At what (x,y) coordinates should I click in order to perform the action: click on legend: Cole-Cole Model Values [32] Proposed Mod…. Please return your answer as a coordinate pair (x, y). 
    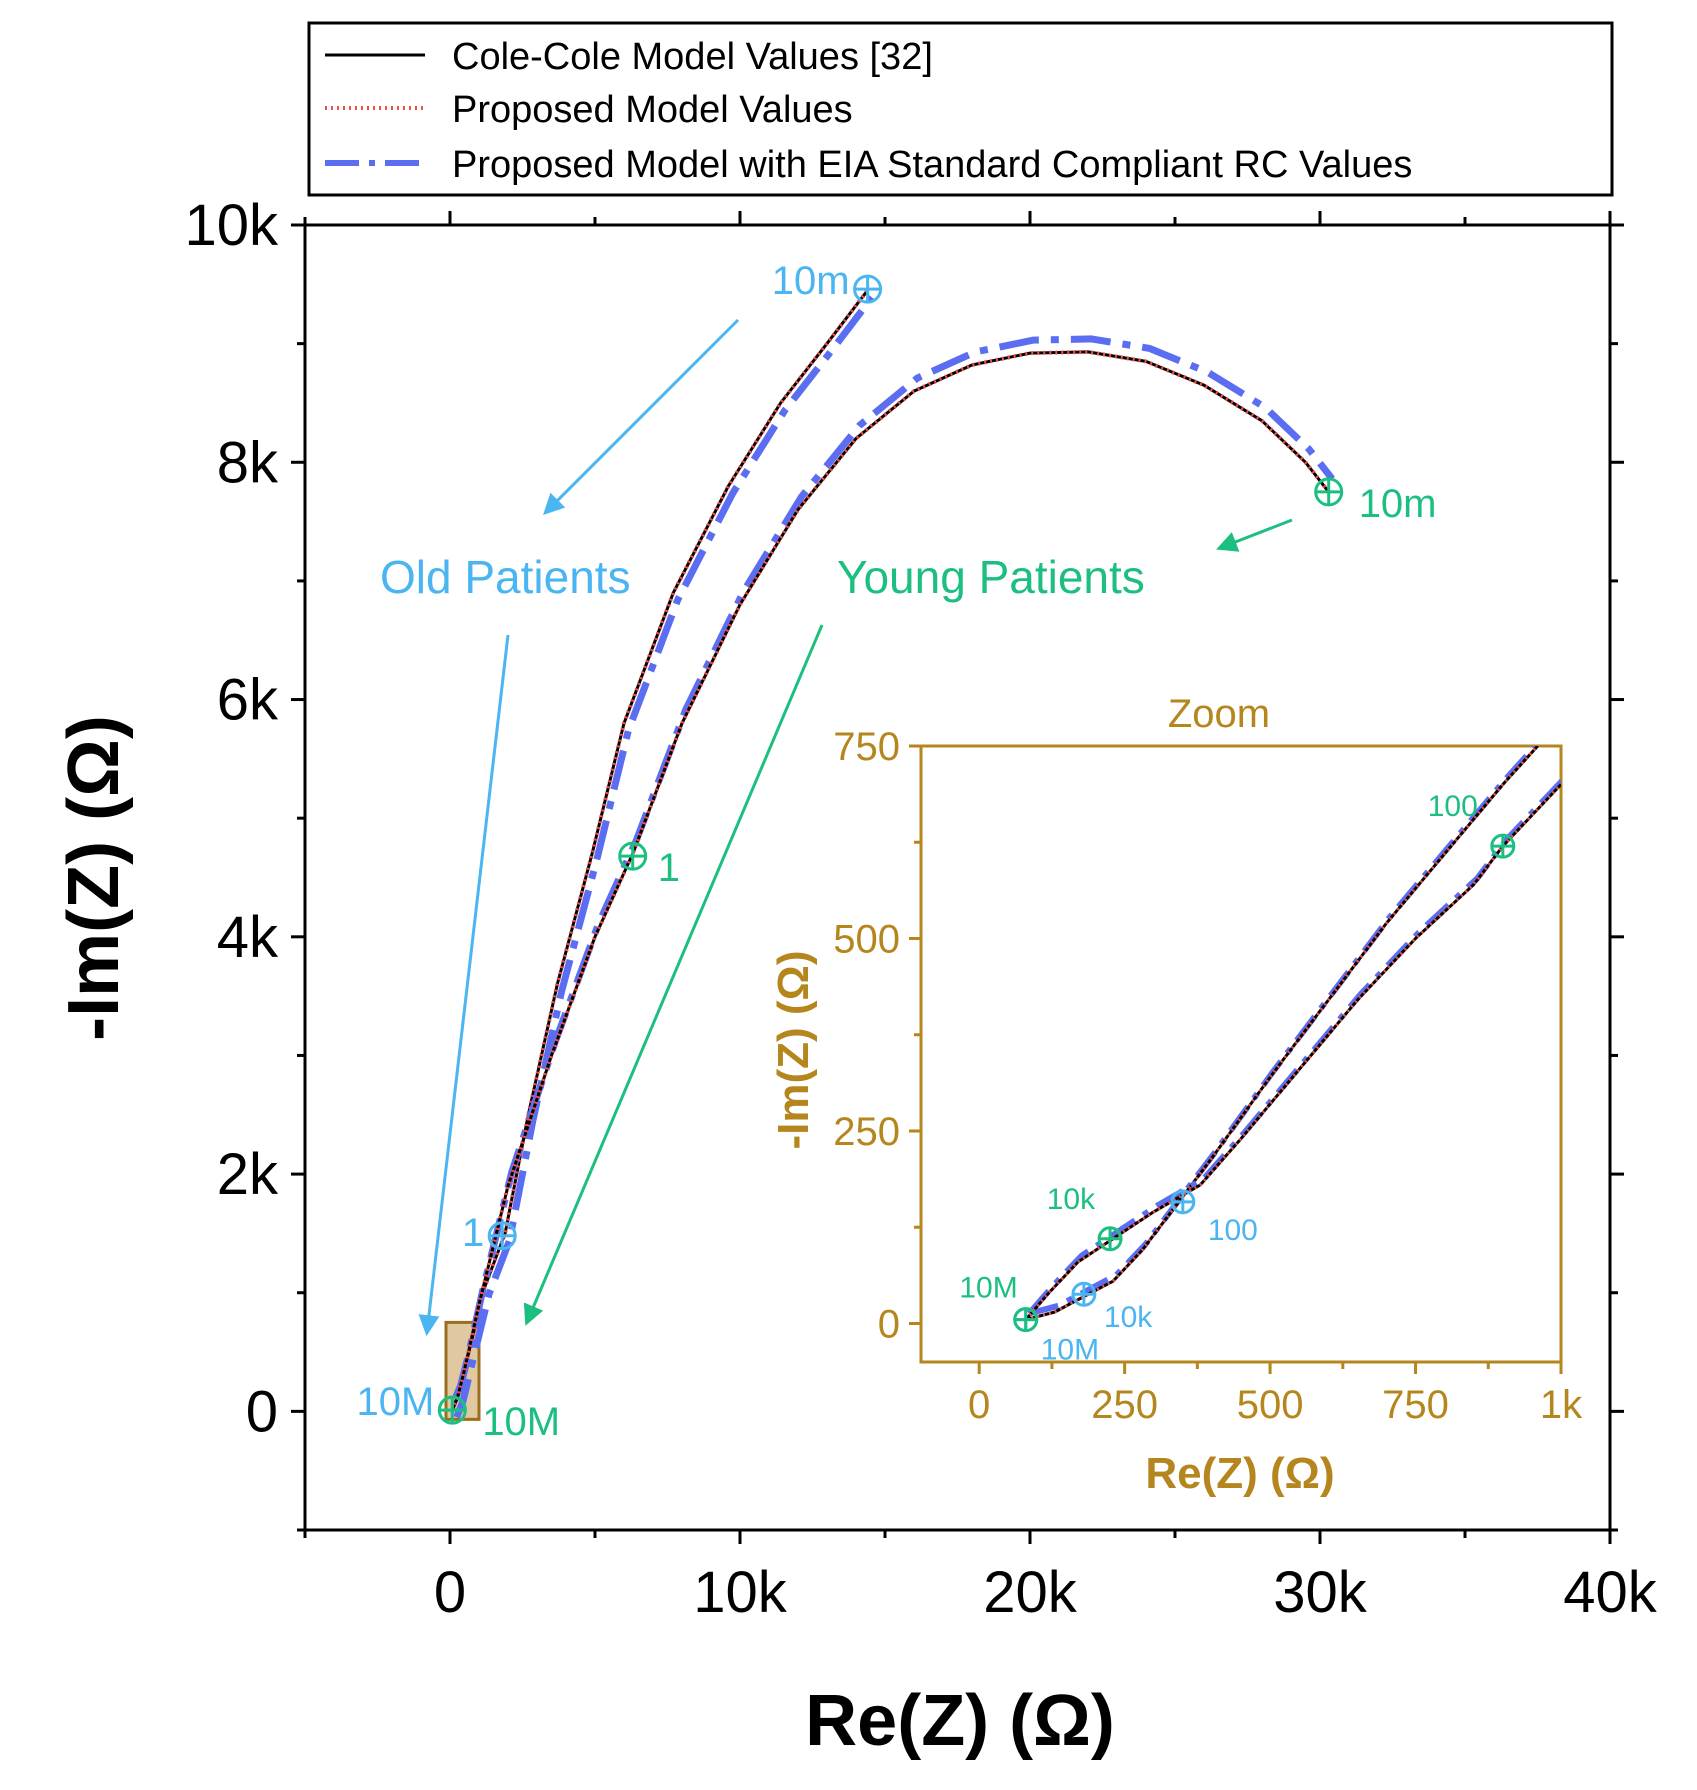
    Looking at the image, I should click on (960, 109).